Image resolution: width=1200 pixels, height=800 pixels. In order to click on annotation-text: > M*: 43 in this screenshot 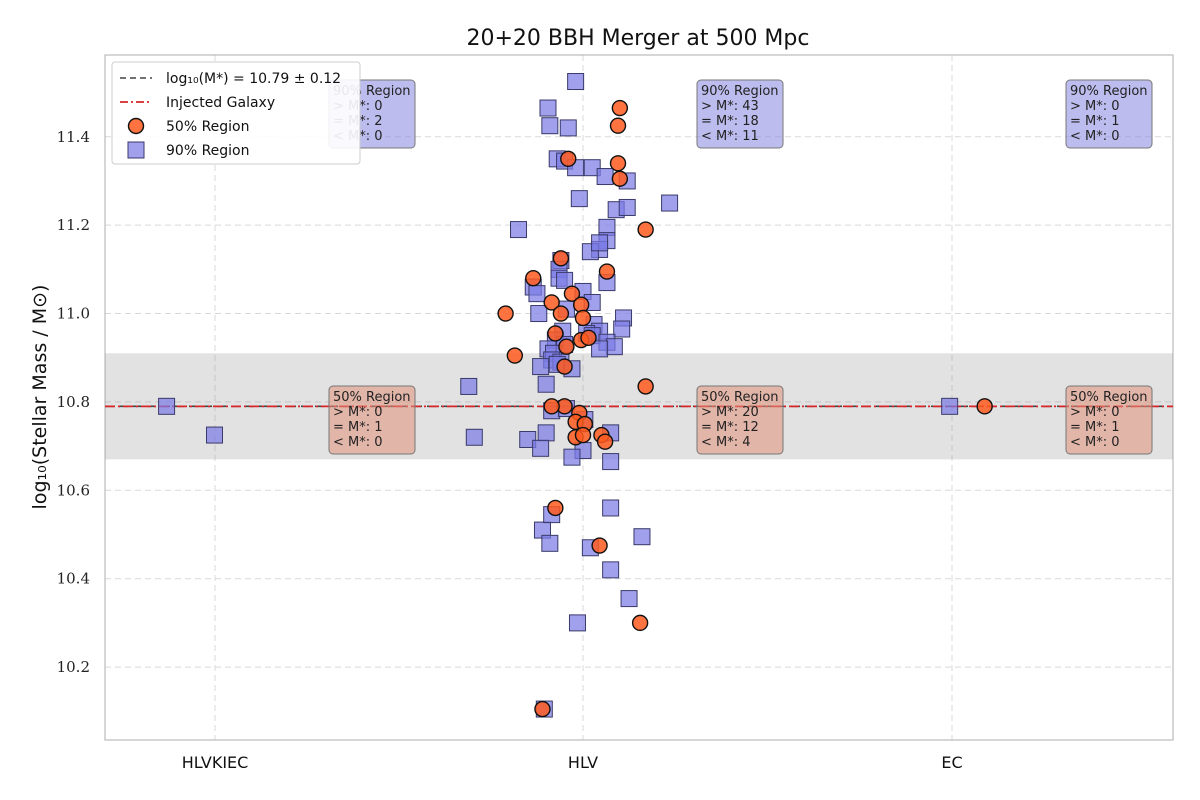, I will do `click(730, 106)`.